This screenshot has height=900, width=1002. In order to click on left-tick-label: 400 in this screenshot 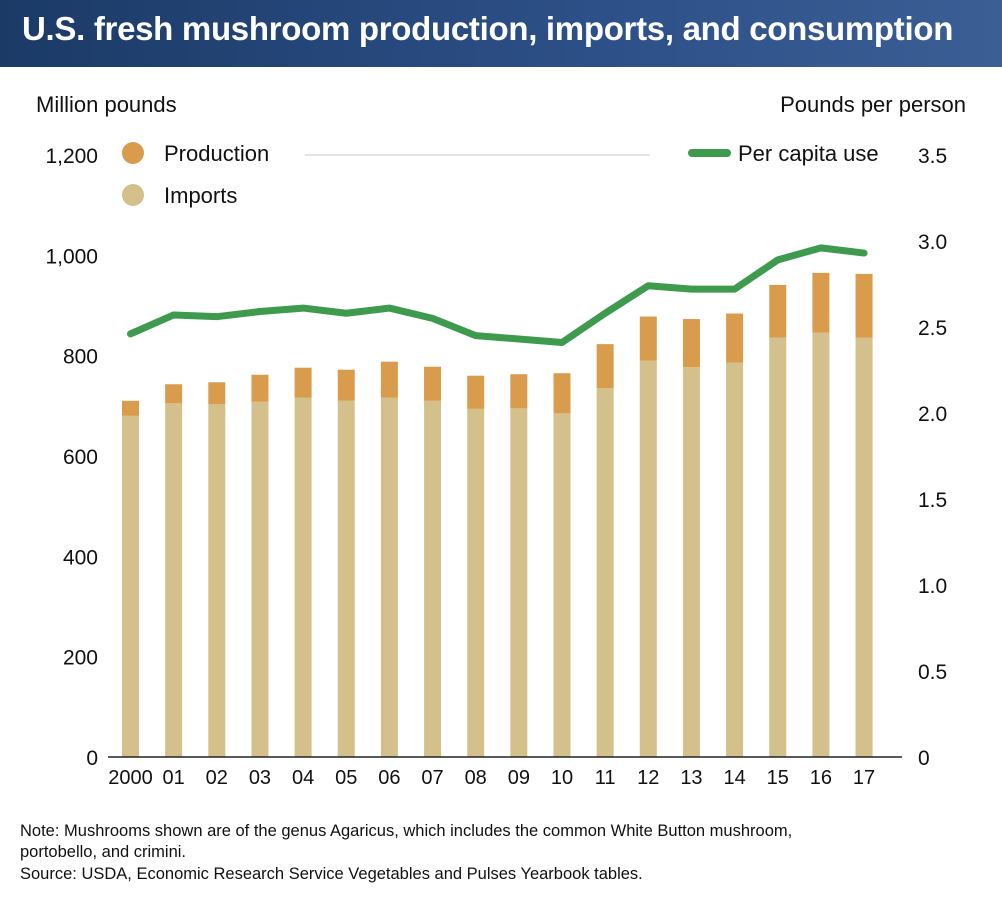, I will do `click(80, 557)`.